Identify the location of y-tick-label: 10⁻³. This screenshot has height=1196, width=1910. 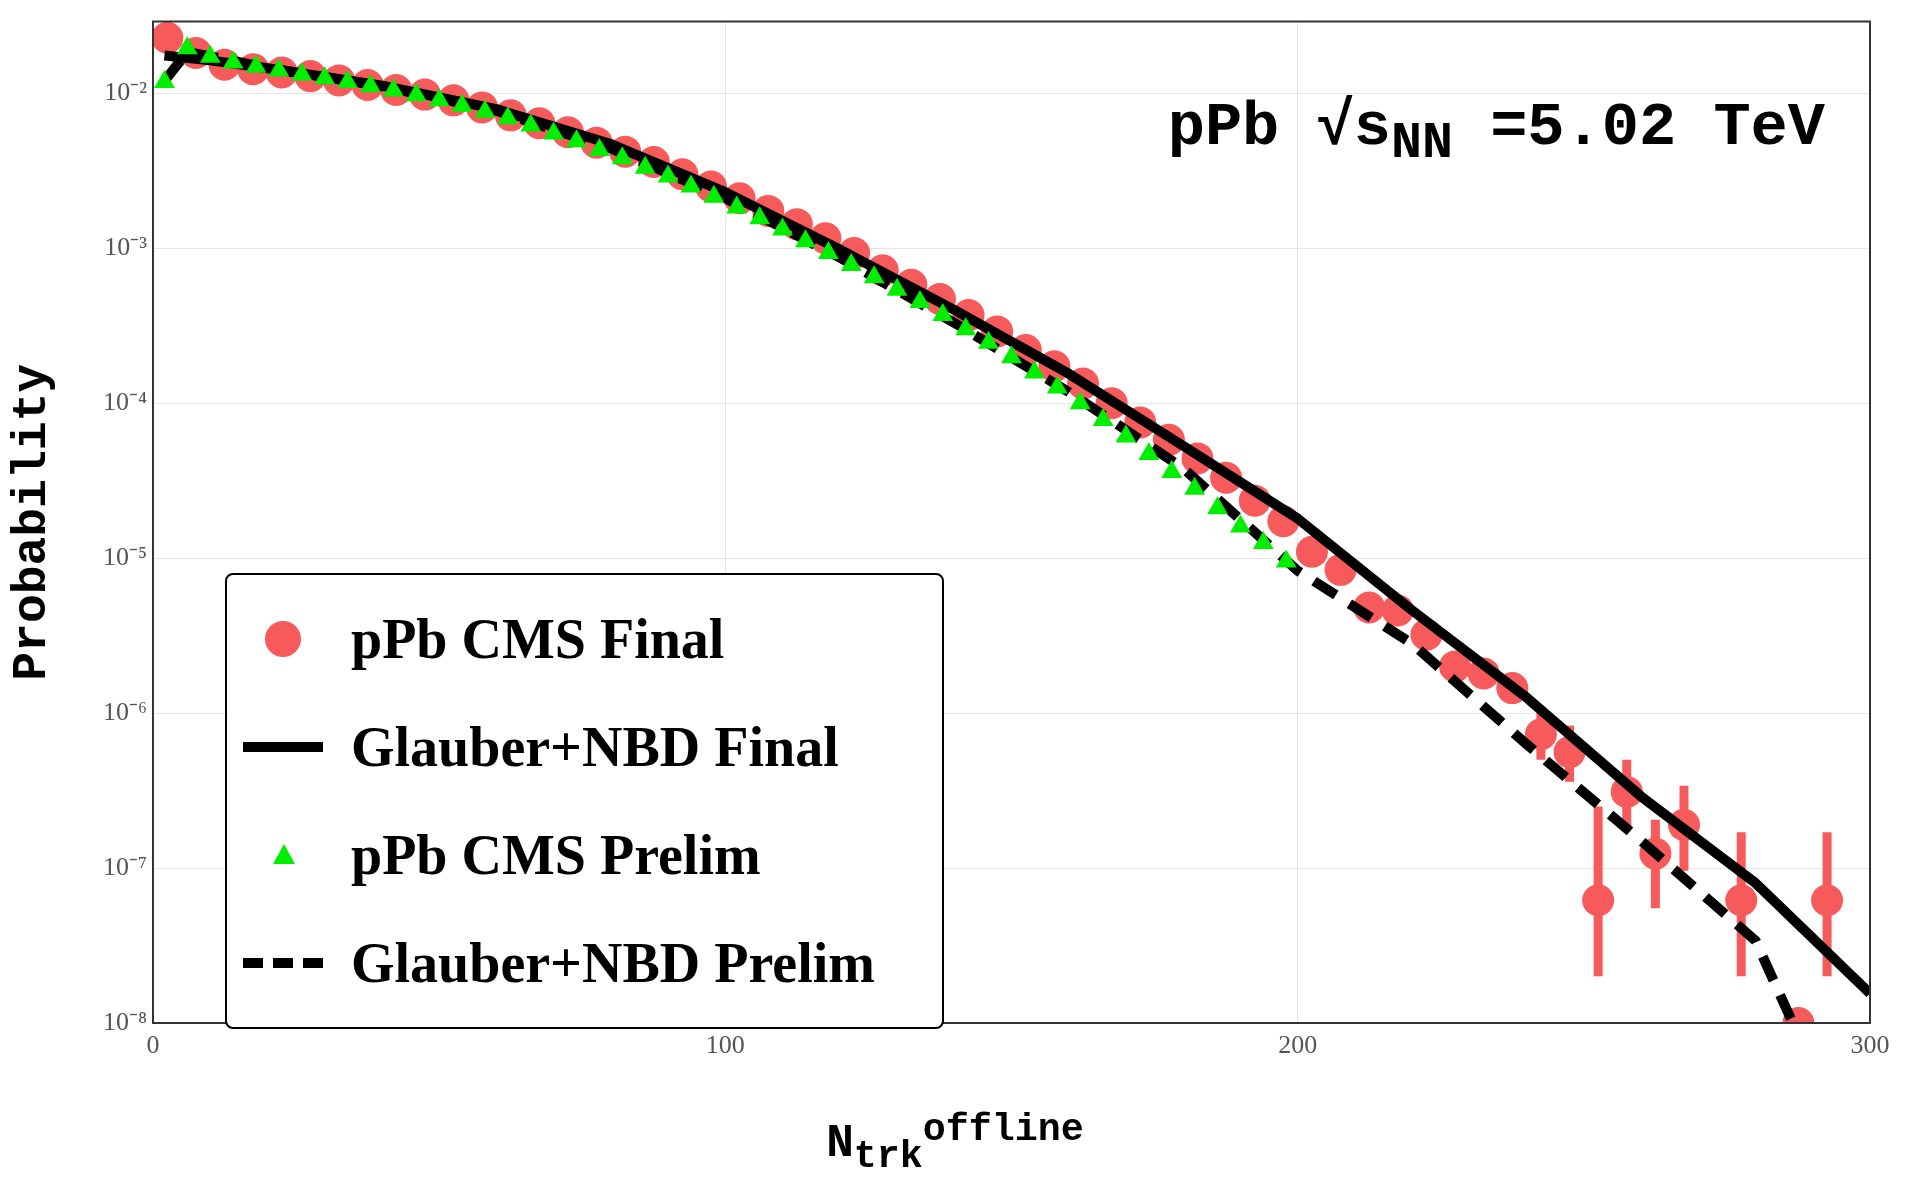
(126, 247).